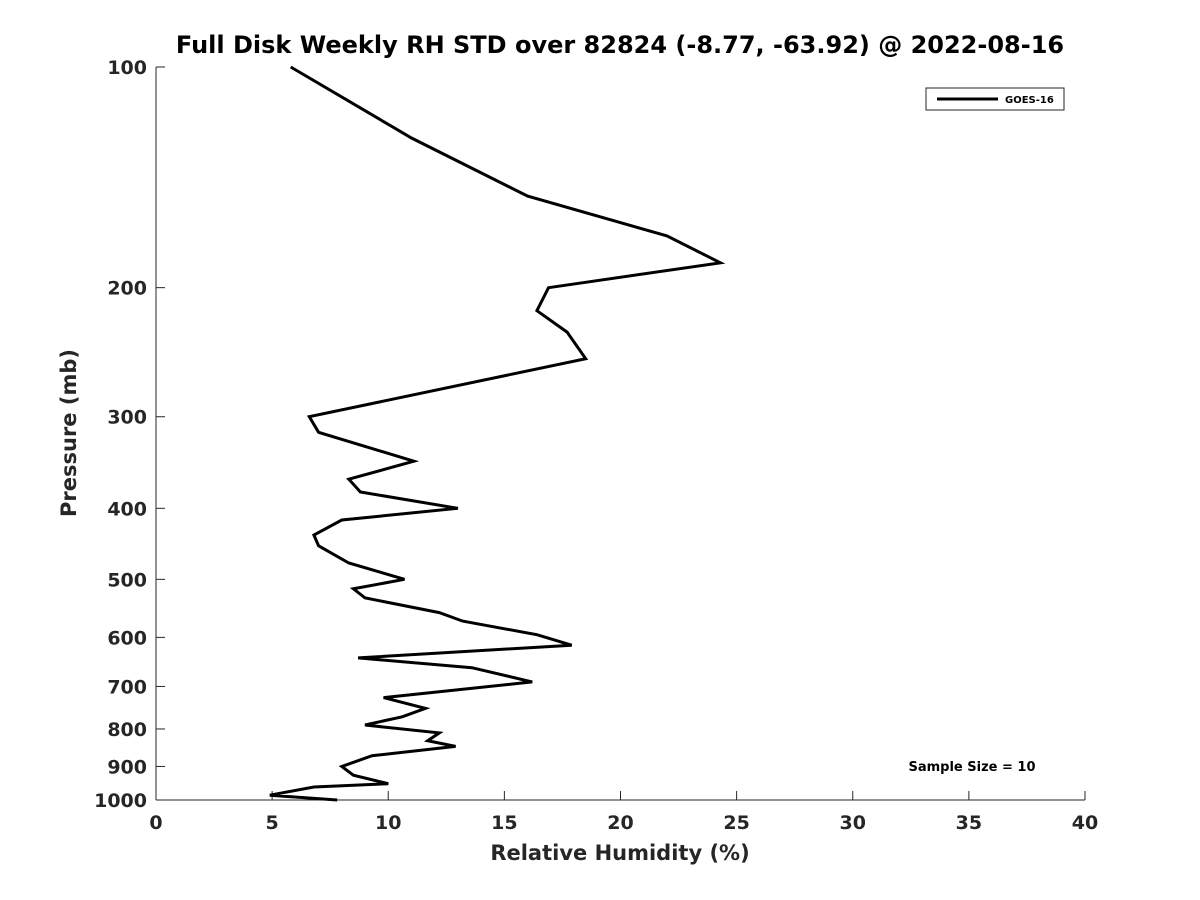 This screenshot has width=1200, height=900. I want to click on y-tick-label: 300, so click(127, 418).